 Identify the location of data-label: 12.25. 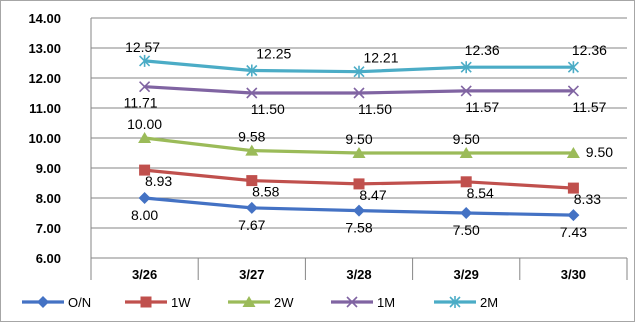
(273, 54).